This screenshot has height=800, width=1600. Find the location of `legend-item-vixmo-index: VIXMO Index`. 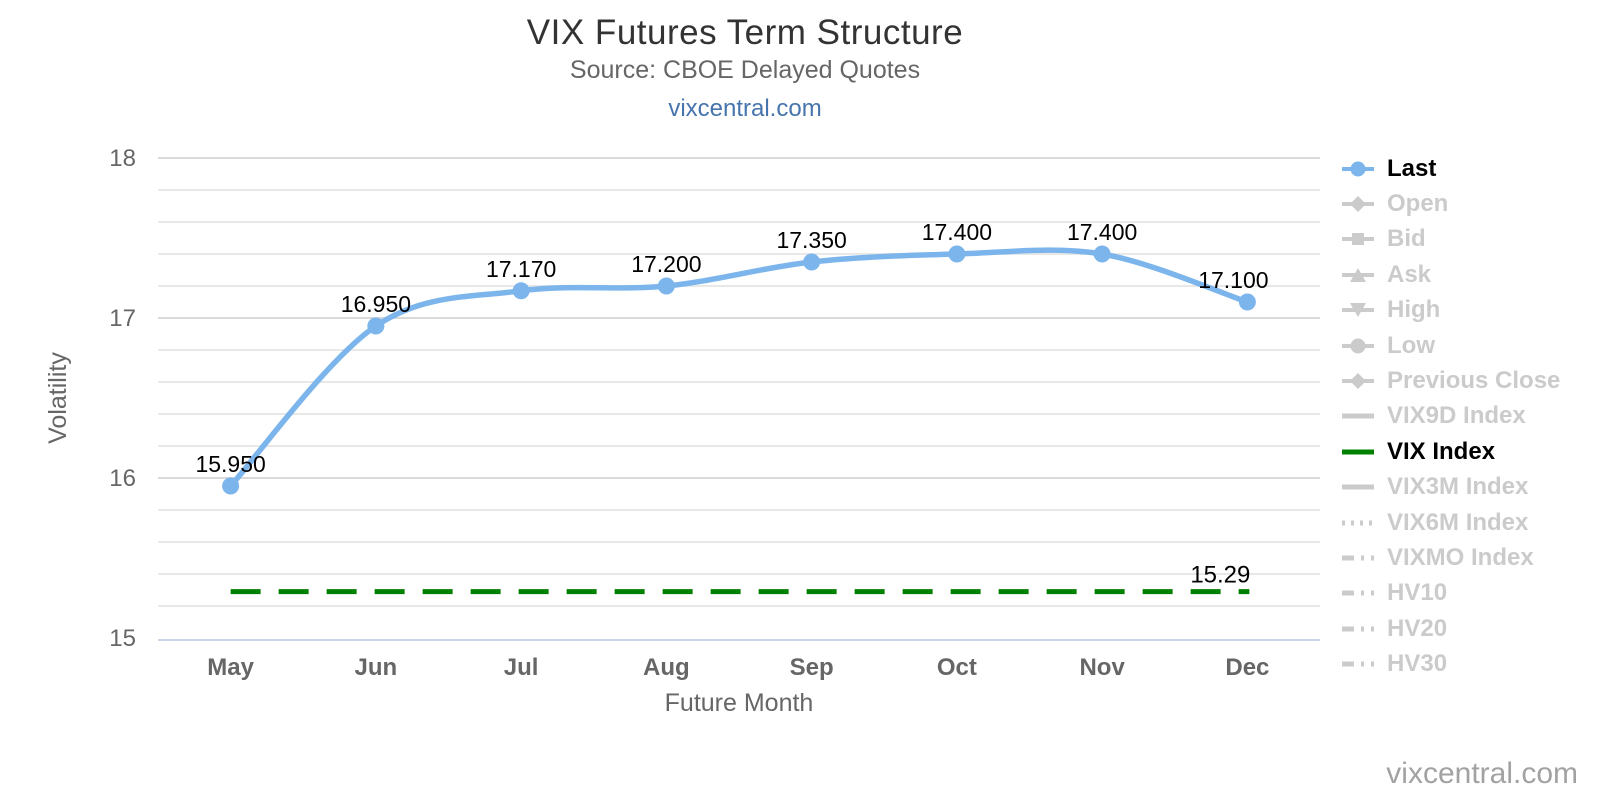

legend-item-vixmo-index: VIXMO Index is located at coordinates (1450, 557).